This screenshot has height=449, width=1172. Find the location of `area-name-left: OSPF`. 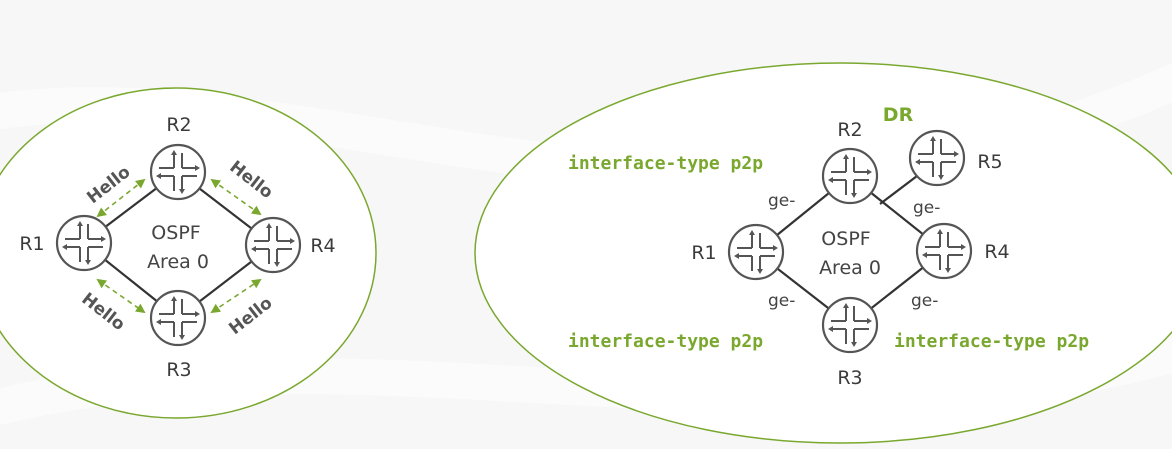

area-name-left: OSPF is located at coordinates (175, 233).